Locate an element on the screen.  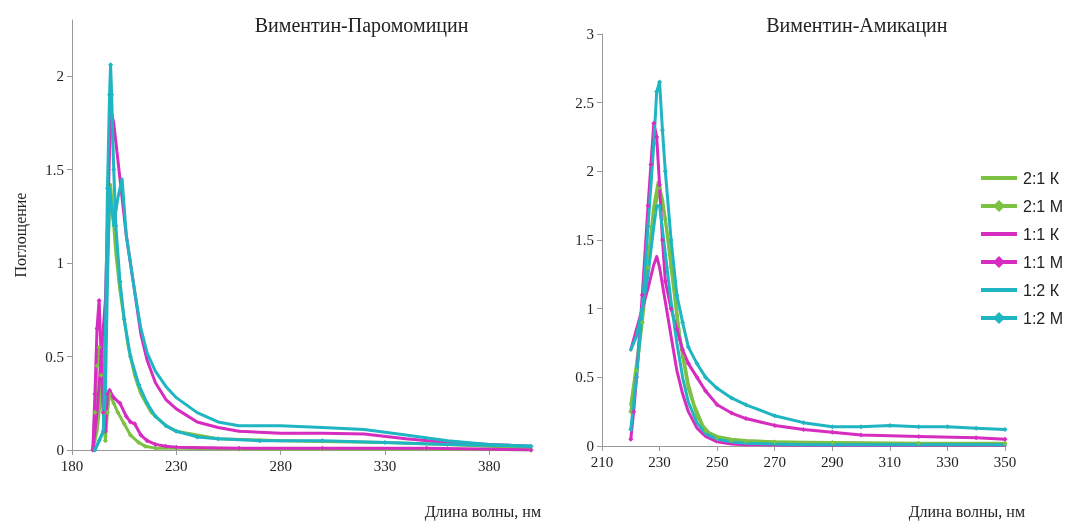
x-tick-label: 280 is located at coordinates (280, 465).